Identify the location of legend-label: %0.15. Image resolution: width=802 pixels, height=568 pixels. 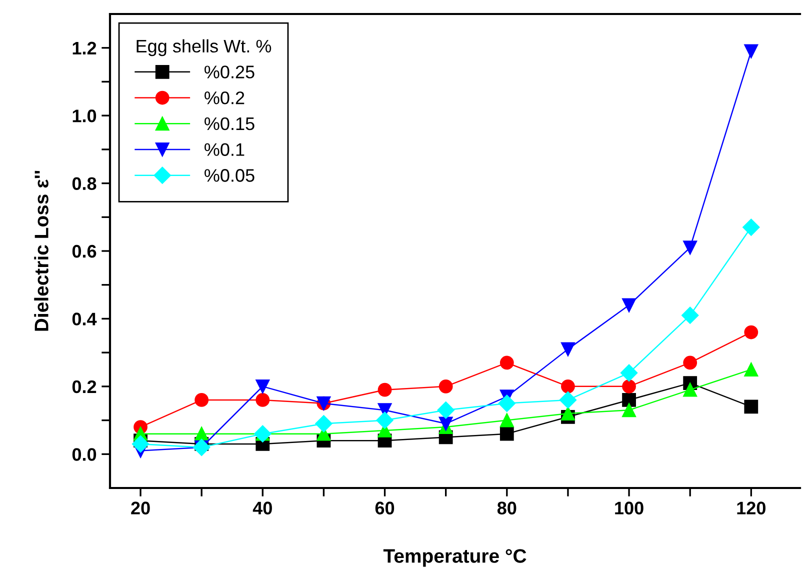
(229, 123).